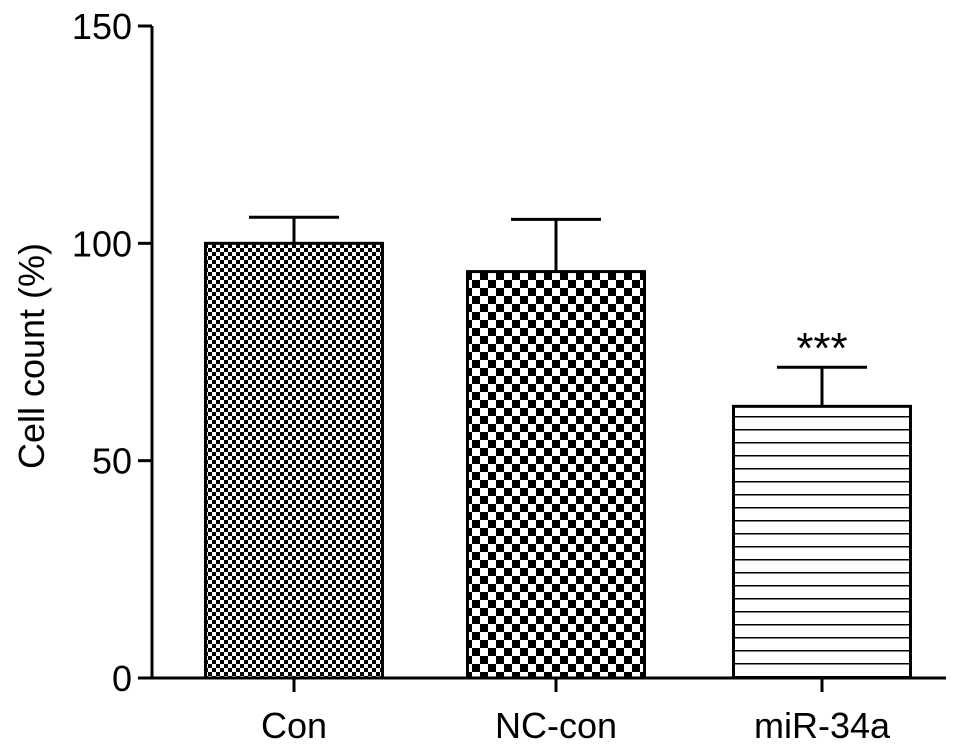 This screenshot has height=752, width=971. Describe the element at coordinates (294, 460) in the screenshot. I see `bar-con` at that location.